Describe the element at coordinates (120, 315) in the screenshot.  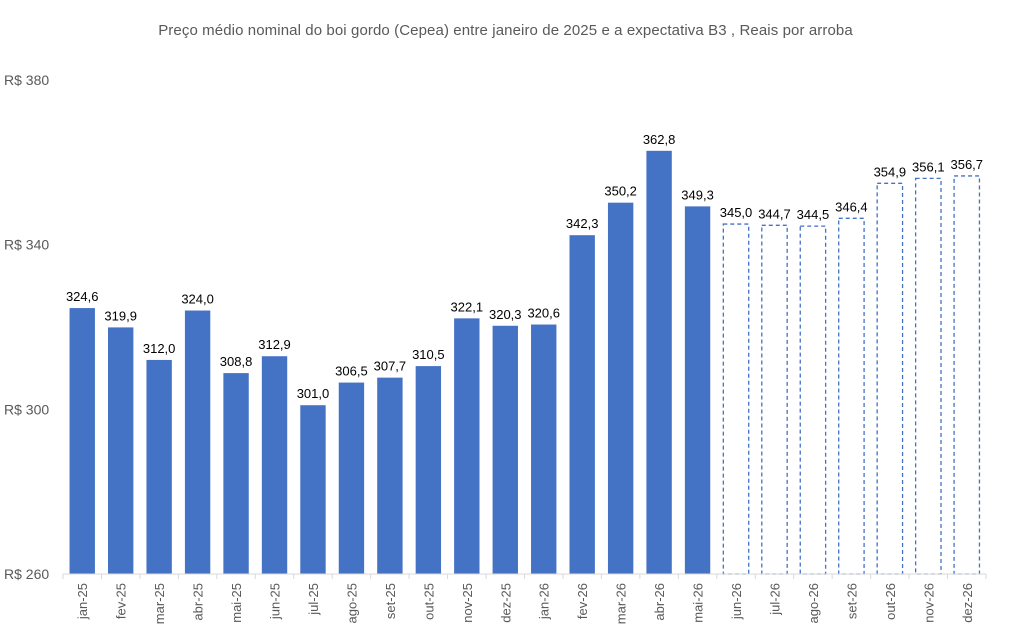
I see `data-label: 319,9` at that location.